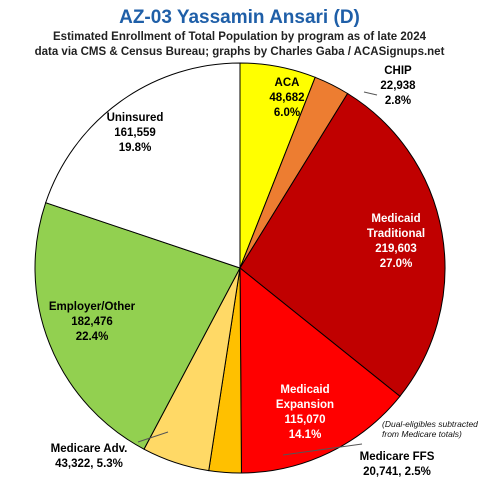 This screenshot has height=480, width=479. What do you see at coordinates (286, 98) in the screenshot?
I see `label-aca: ACA 48,682 6.0%` at bounding box center [286, 98].